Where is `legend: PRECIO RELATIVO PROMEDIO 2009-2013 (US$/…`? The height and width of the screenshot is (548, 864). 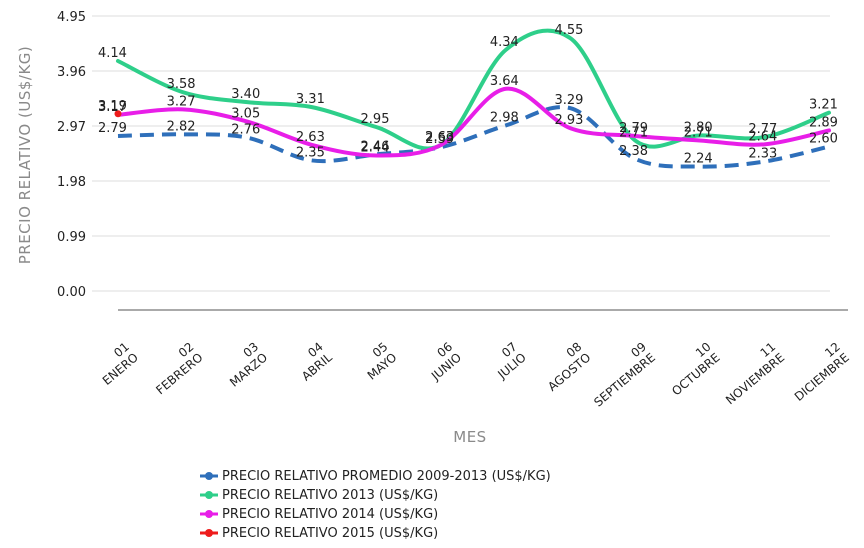
legend: PRECIO RELATIVO PROMEDIO 2009-2013 (US$/… is located at coordinates (375, 505).